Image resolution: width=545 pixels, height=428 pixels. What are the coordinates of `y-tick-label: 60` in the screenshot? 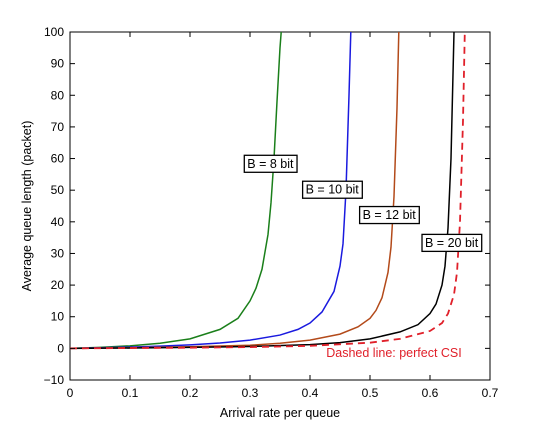 It's located at (58, 159).